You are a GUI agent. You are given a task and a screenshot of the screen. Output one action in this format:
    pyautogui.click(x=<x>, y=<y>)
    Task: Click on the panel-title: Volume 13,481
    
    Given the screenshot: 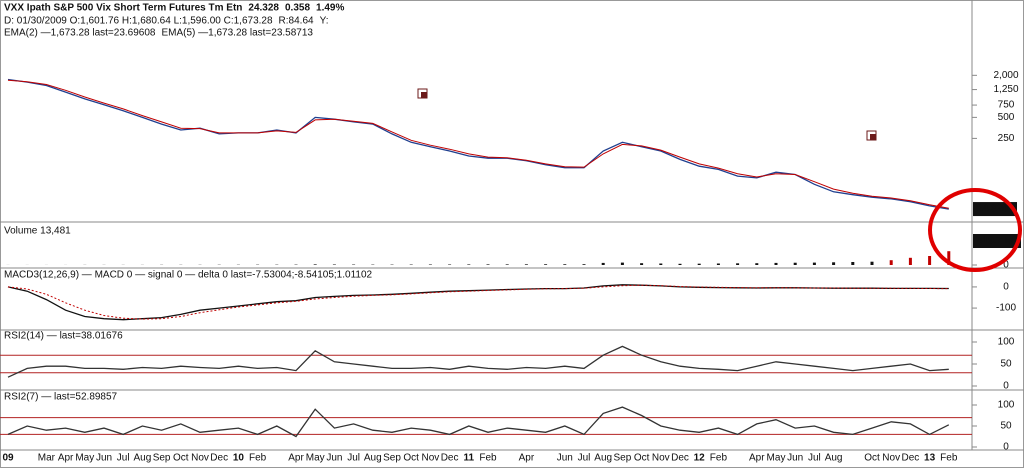 What is the action you would take?
    pyautogui.click(x=37, y=231)
    